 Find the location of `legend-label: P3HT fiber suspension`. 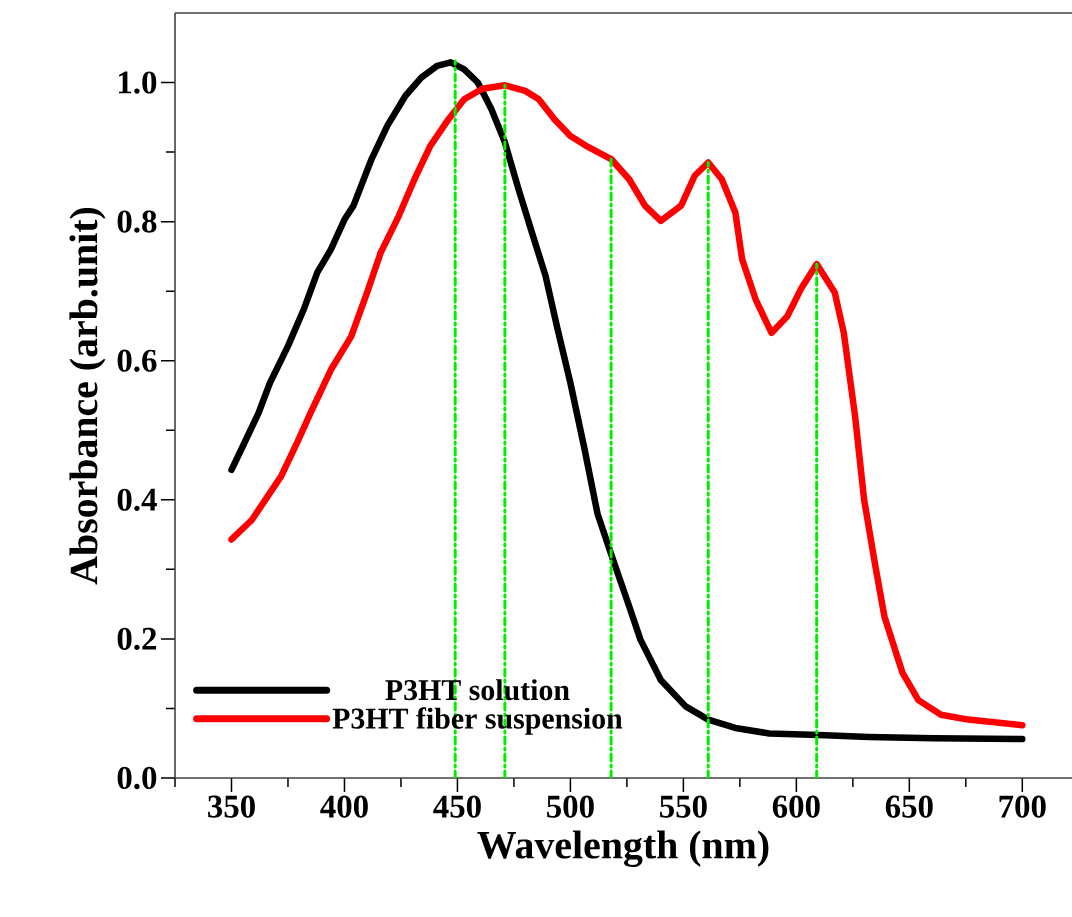

legend-label: P3HT fiber suspension is located at coordinates (477, 721).